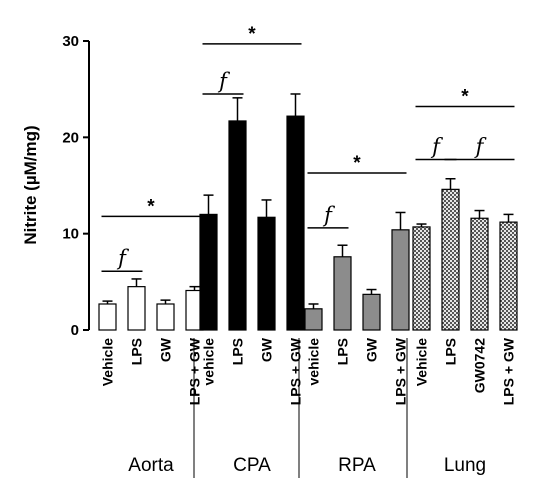 This screenshot has width=540, height=496. Describe the element at coordinates (70, 41) in the screenshot. I see `y-tick-label: 30` at that location.